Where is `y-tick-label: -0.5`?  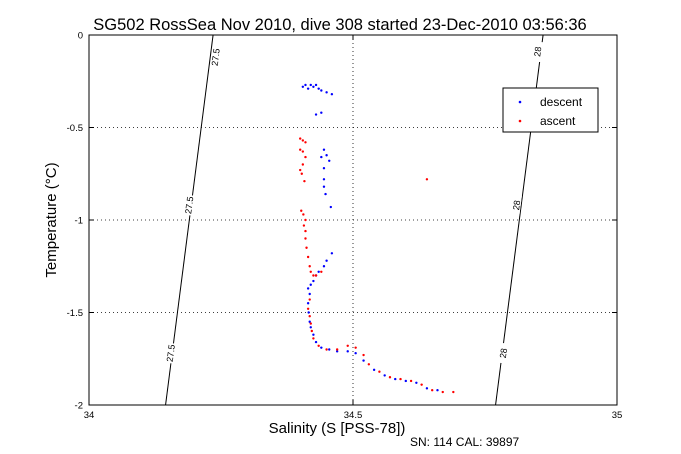 y-tick-label: -0.5 is located at coordinates (75, 128).